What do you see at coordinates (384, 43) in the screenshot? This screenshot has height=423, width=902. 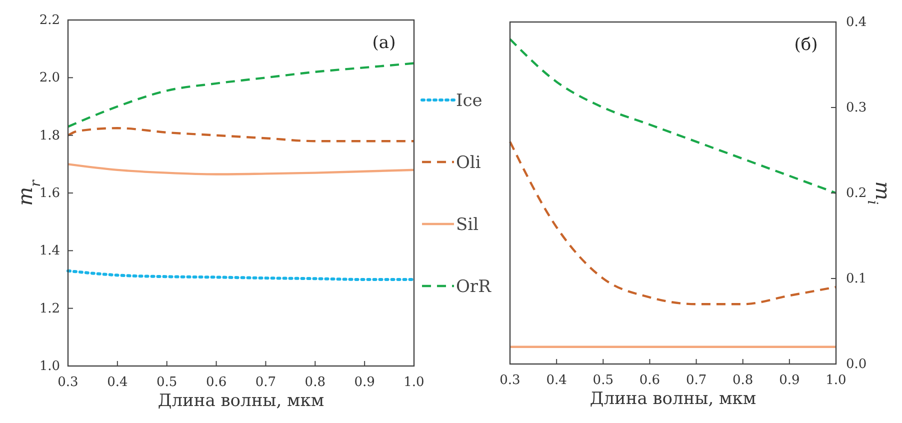 I see `annotation: (a)` at bounding box center [384, 43].